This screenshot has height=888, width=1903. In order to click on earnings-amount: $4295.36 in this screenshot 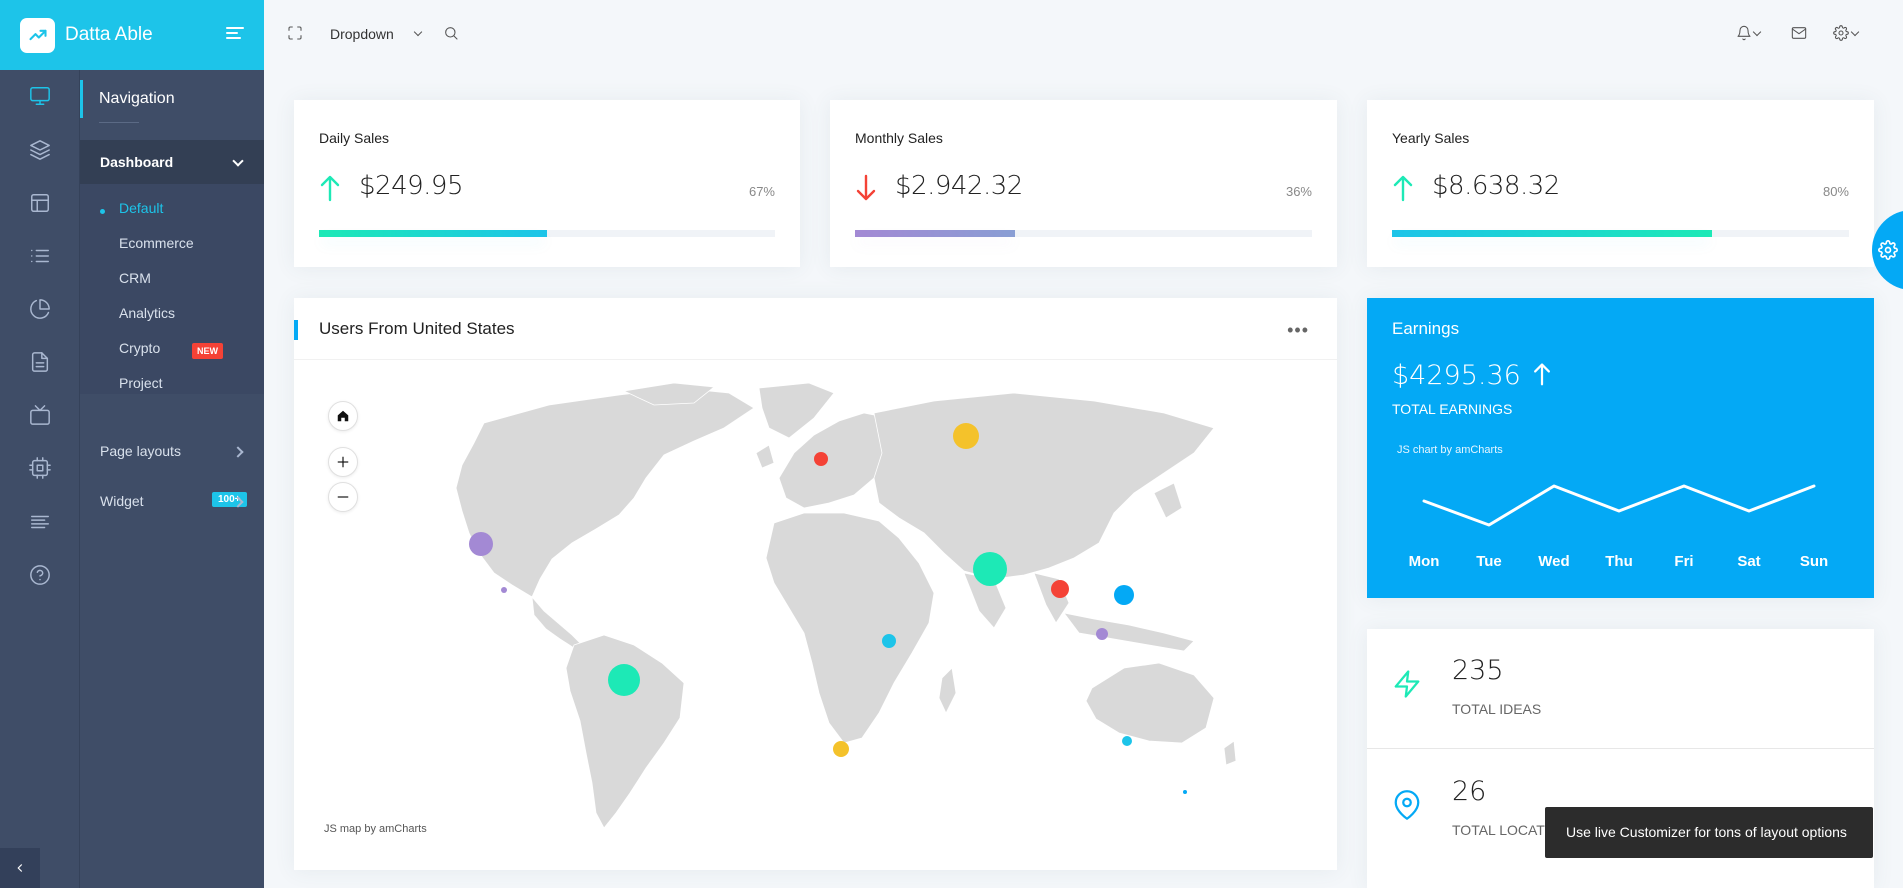, I will do `click(1456, 375)`.